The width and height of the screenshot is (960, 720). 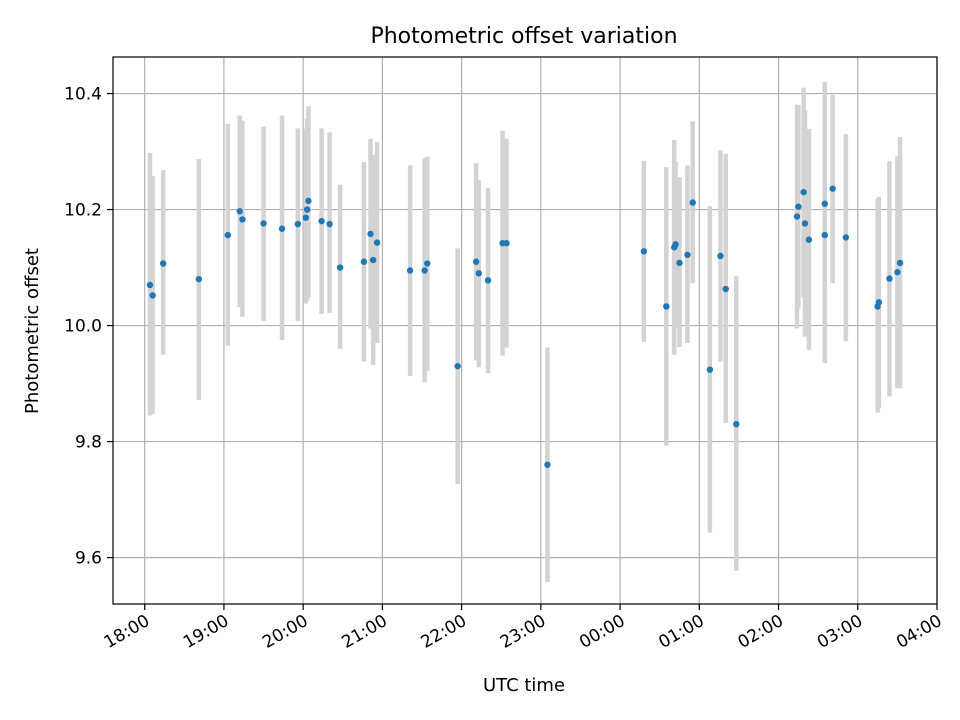 I want to click on y-tick-label: 10.4, so click(x=83, y=95).